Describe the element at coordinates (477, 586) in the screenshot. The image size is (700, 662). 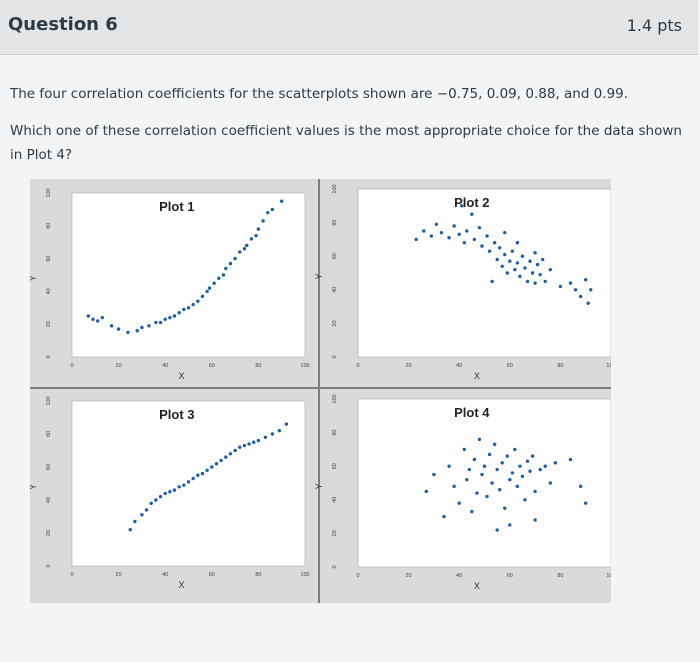
I see `x-axis-label: X` at that location.